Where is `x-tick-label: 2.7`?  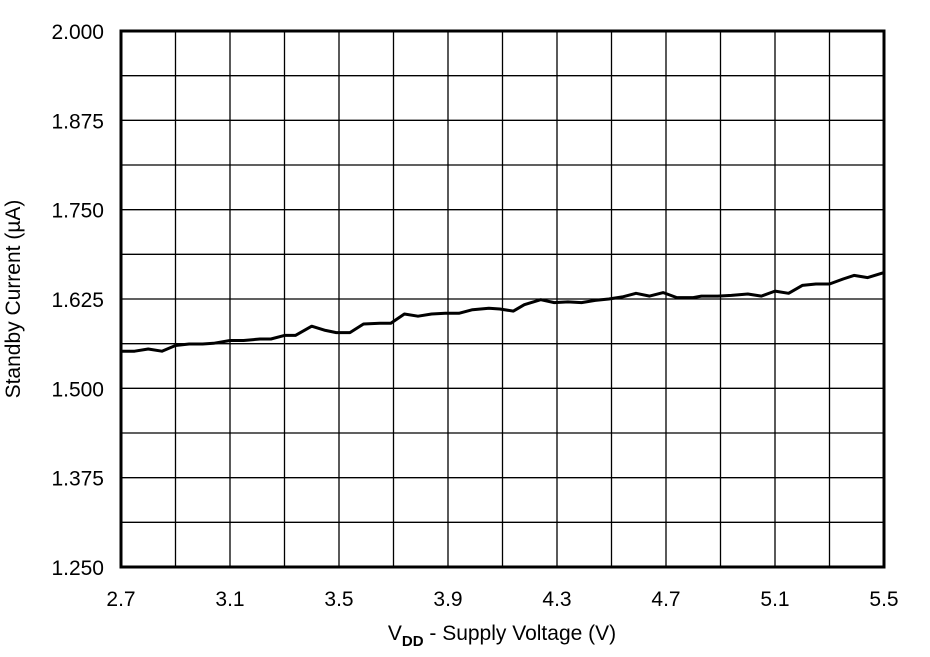 x-tick-label: 2.7 is located at coordinates (120, 599).